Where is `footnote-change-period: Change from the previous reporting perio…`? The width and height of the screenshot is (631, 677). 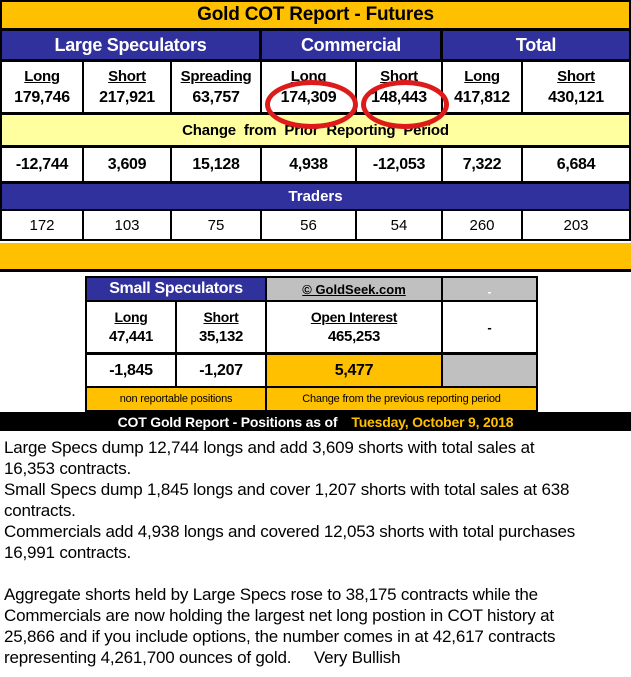
footnote-change-period: Change from the previous reporting perio… is located at coordinates (401, 399).